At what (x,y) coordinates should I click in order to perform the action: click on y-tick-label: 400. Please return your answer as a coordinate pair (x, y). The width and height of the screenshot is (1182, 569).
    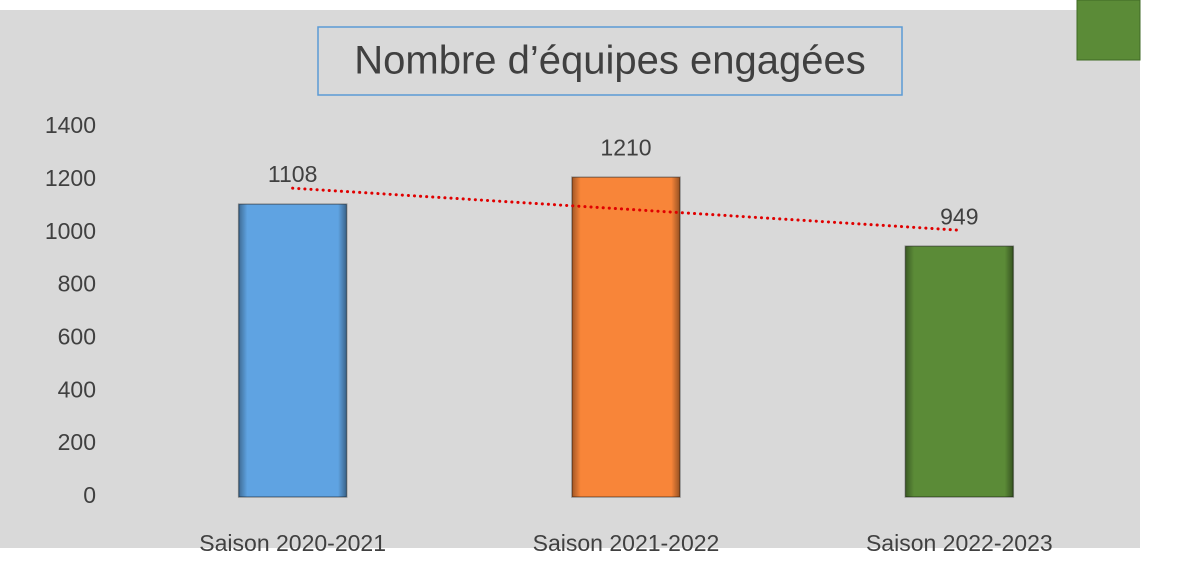
    Looking at the image, I should click on (77, 389).